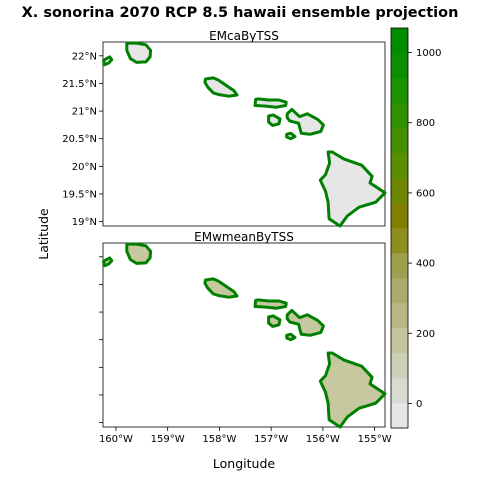 The height and width of the screenshot is (480, 480). I want to click on x-axis-label: Longitude, so click(244, 463).